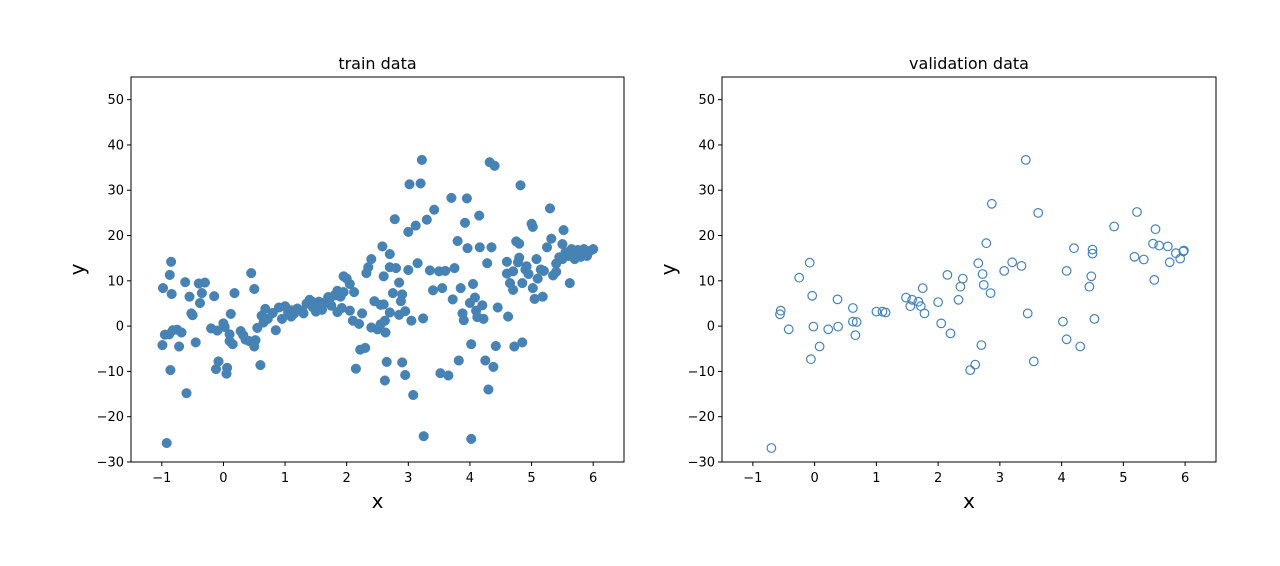  Describe the element at coordinates (470, 478) in the screenshot. I see `train-x-tick-label: 4` at that location.